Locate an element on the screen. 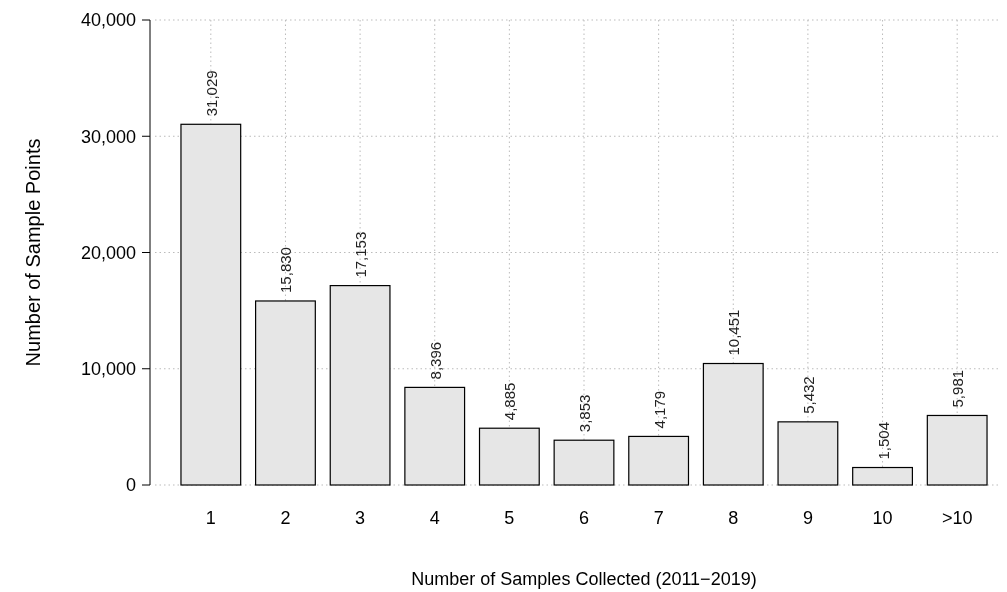 This screenshot has width=1007, height=592. data-label: 8,396 is located at coordinates (435, 360).